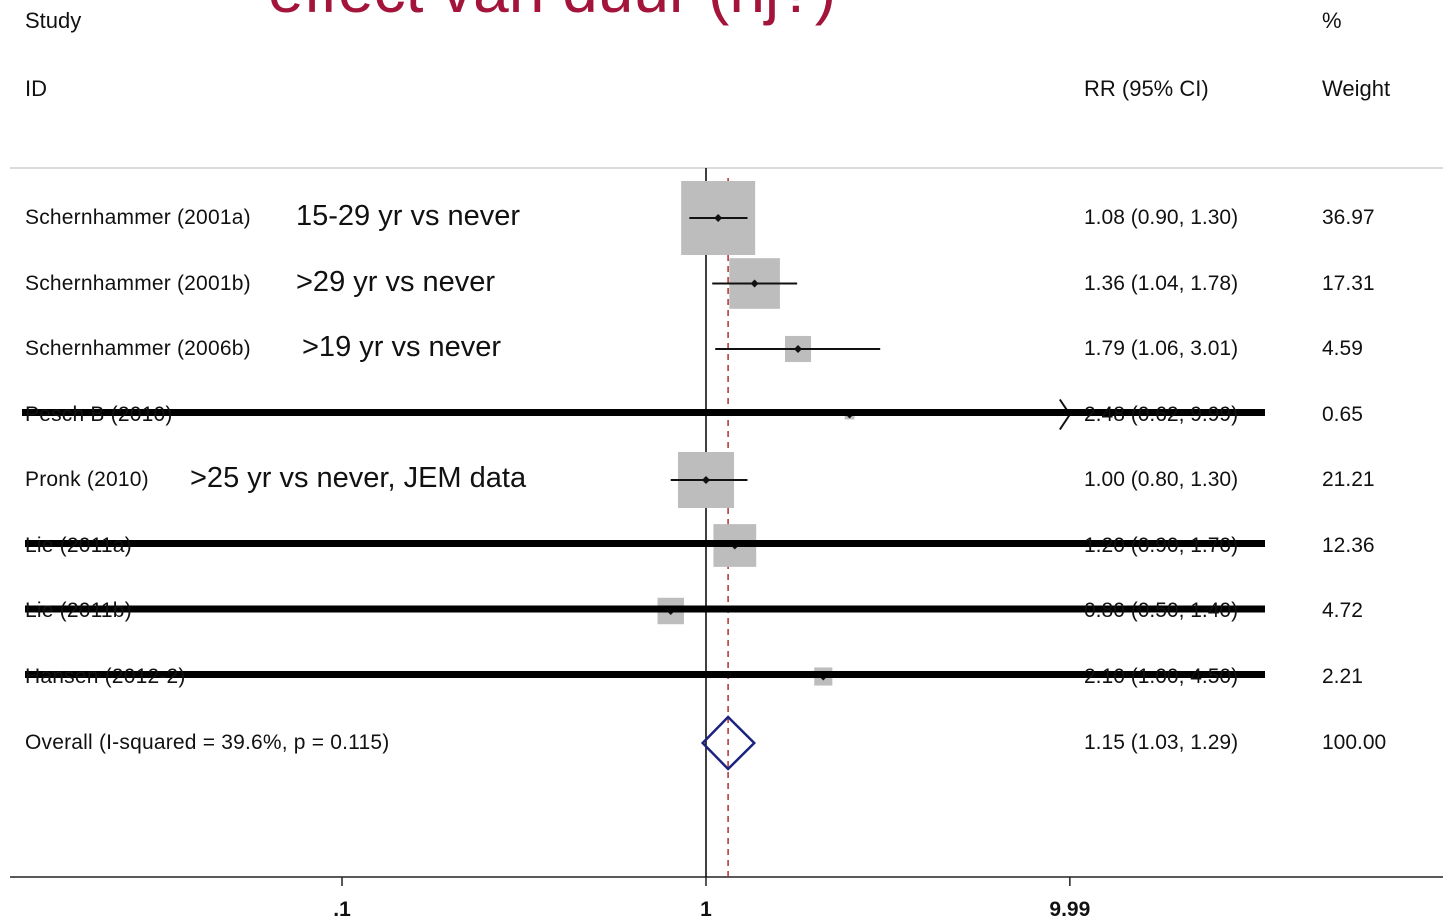  Describe the element at coordinates (1342, 348) in the screenshot. I see `study-weight: 4.59` at that location.